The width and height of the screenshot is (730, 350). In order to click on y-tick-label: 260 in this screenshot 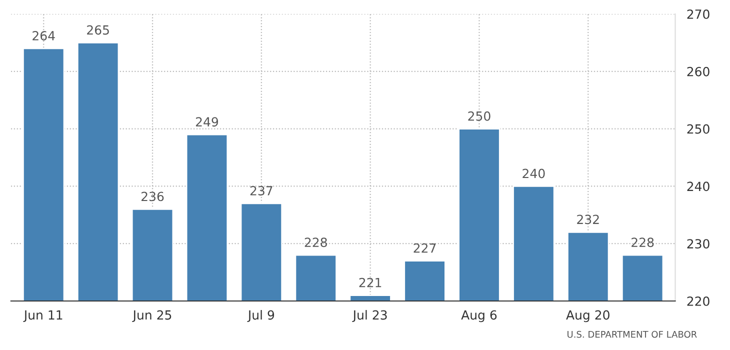, I will do `click(698, 71)`.